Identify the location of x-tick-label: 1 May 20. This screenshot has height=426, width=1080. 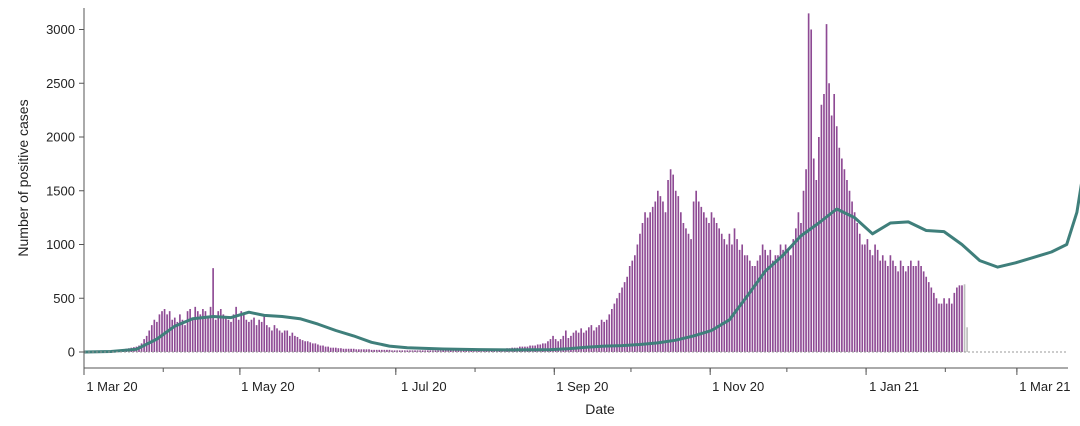
(267, 386).